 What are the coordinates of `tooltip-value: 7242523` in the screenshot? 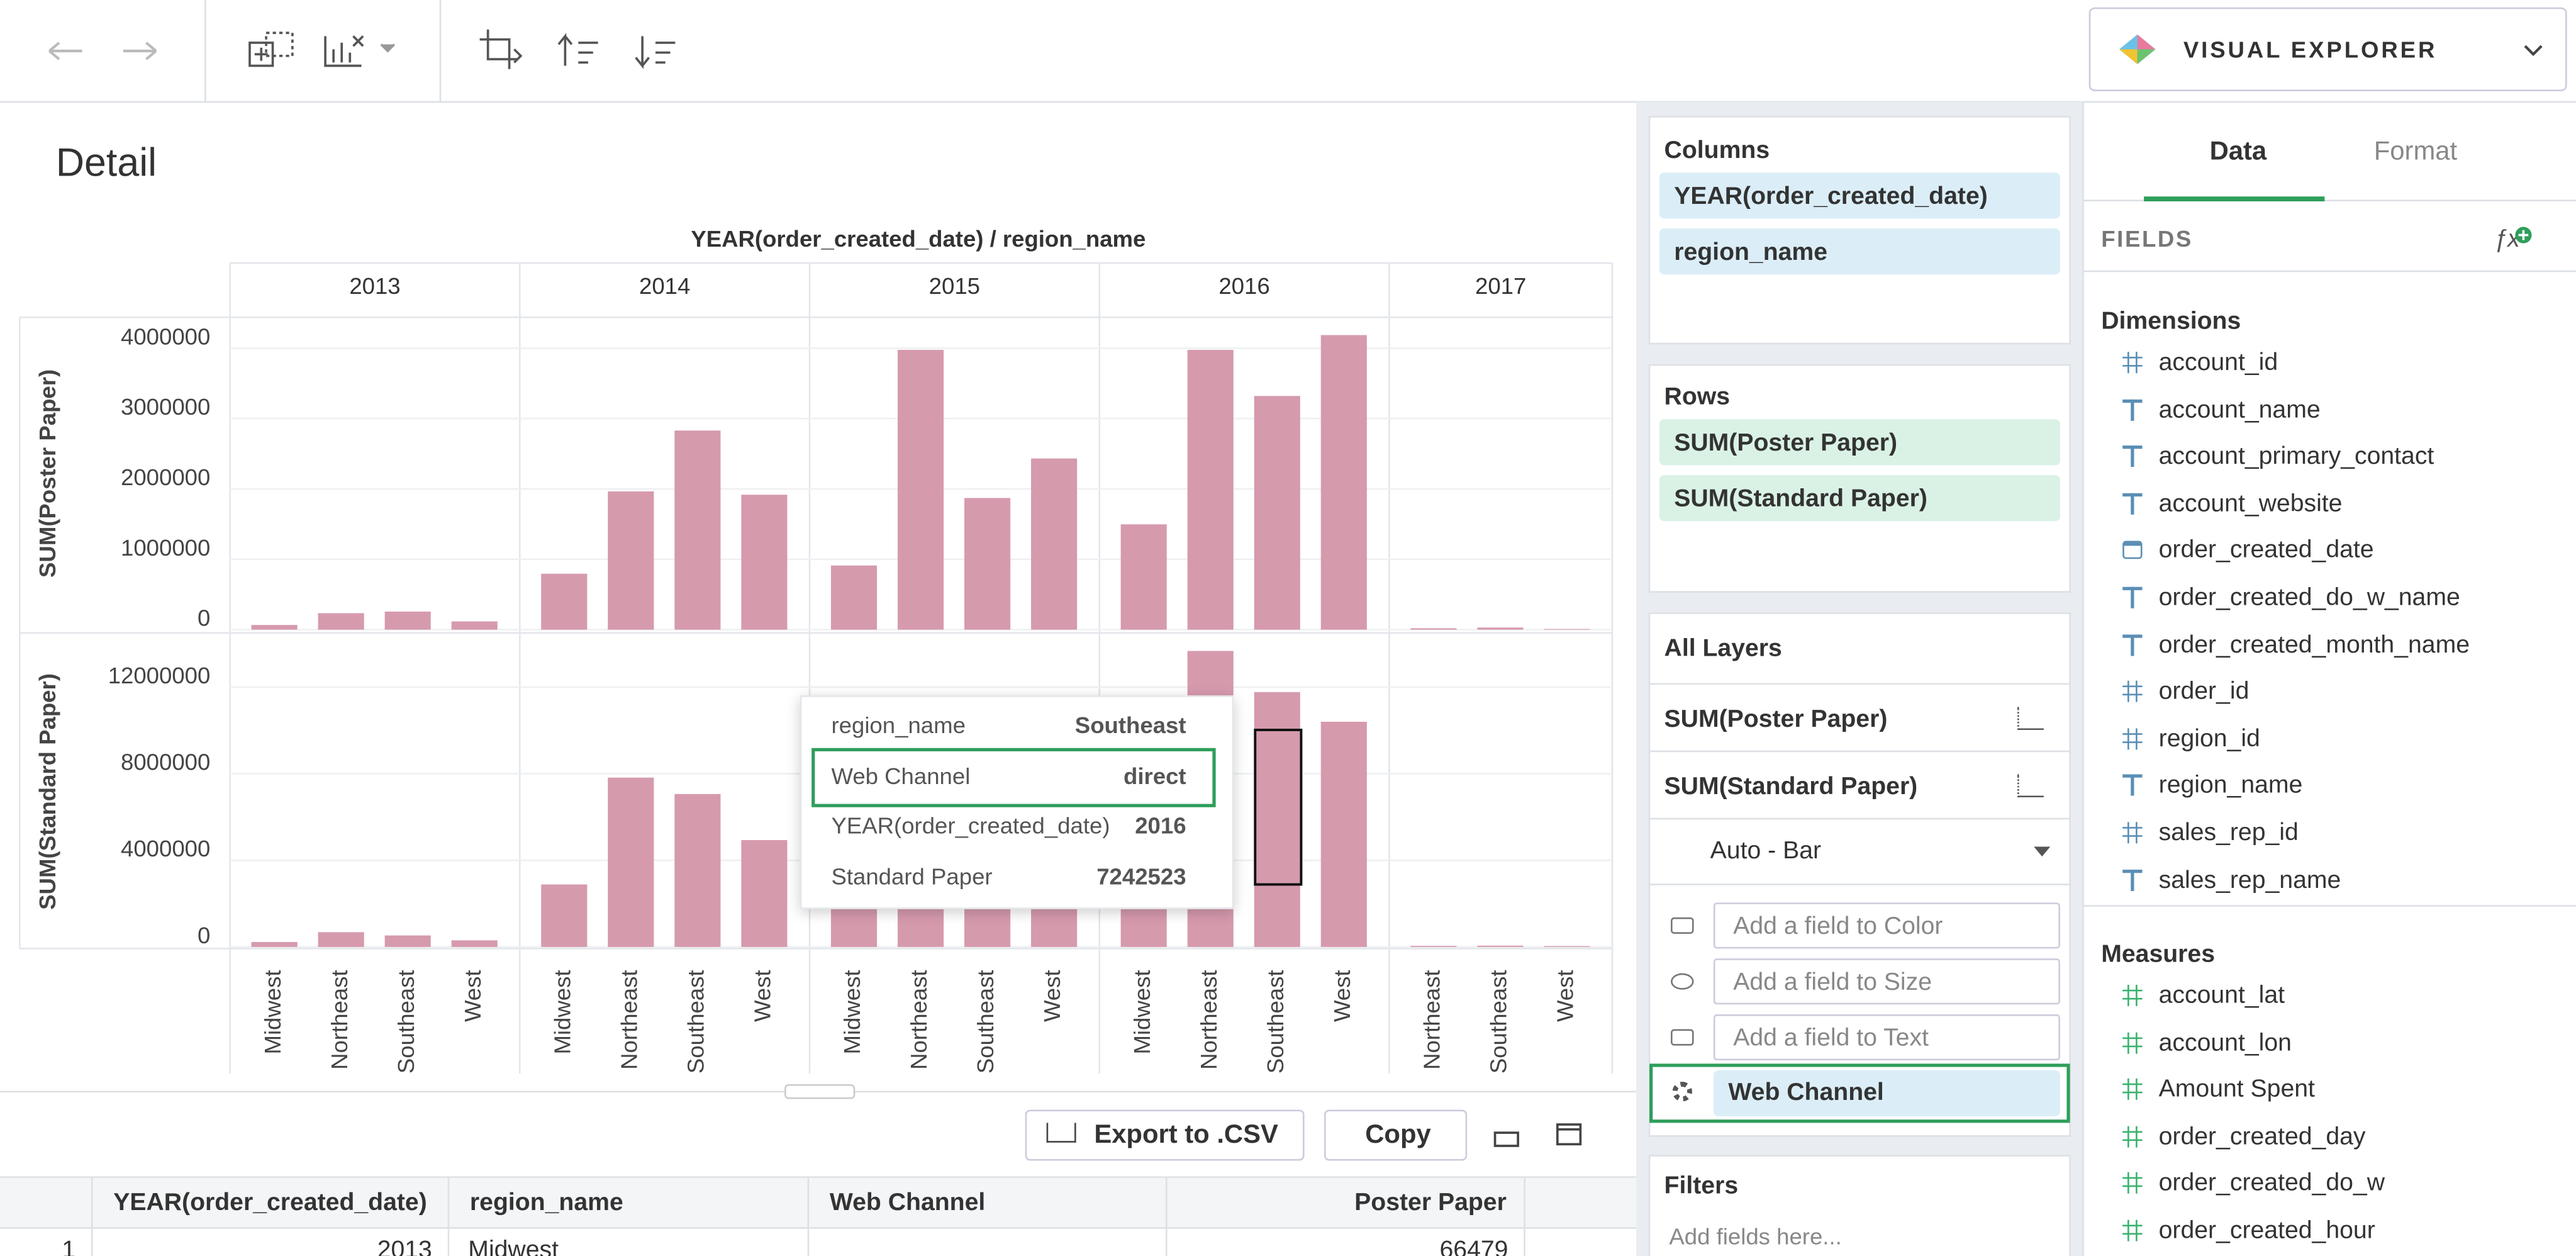 It's located at (1141, 876).